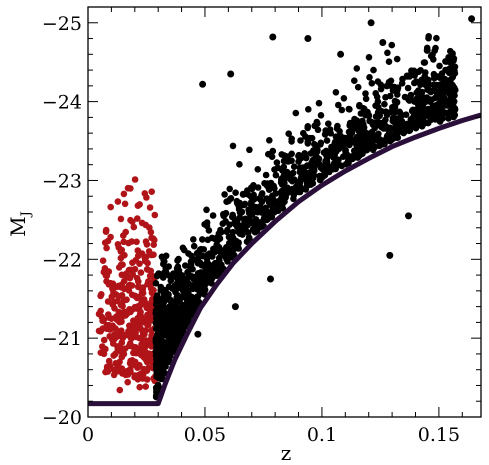 The image size is (489, 465). Describe the element at coordinates (62, 260) in the screenshot. I see `y-tick-label: −22` at that location.